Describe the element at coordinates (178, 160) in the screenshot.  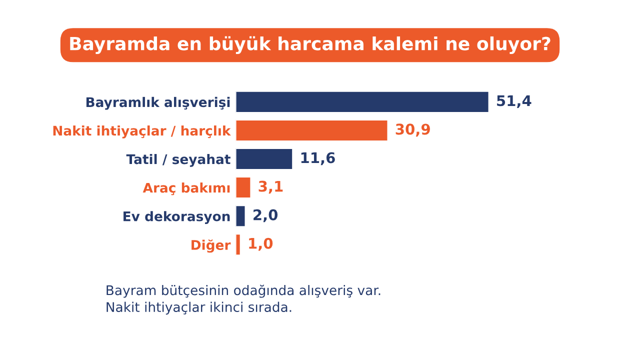
I see `y-tick-label: Tatil / seyahat` at that location.